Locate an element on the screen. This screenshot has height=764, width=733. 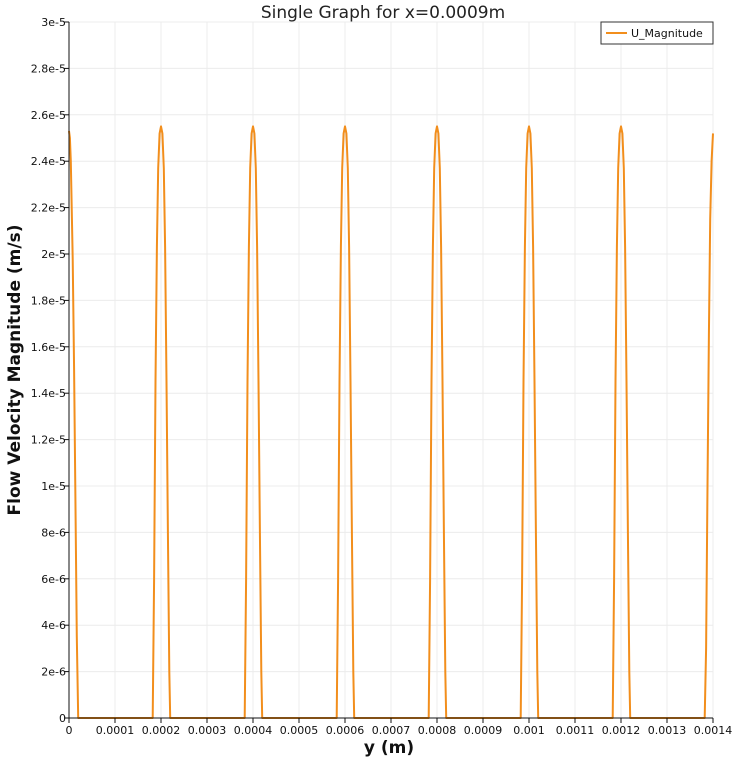
y-tick-label: 2.8e-5 is located at coordinates (48, 68).